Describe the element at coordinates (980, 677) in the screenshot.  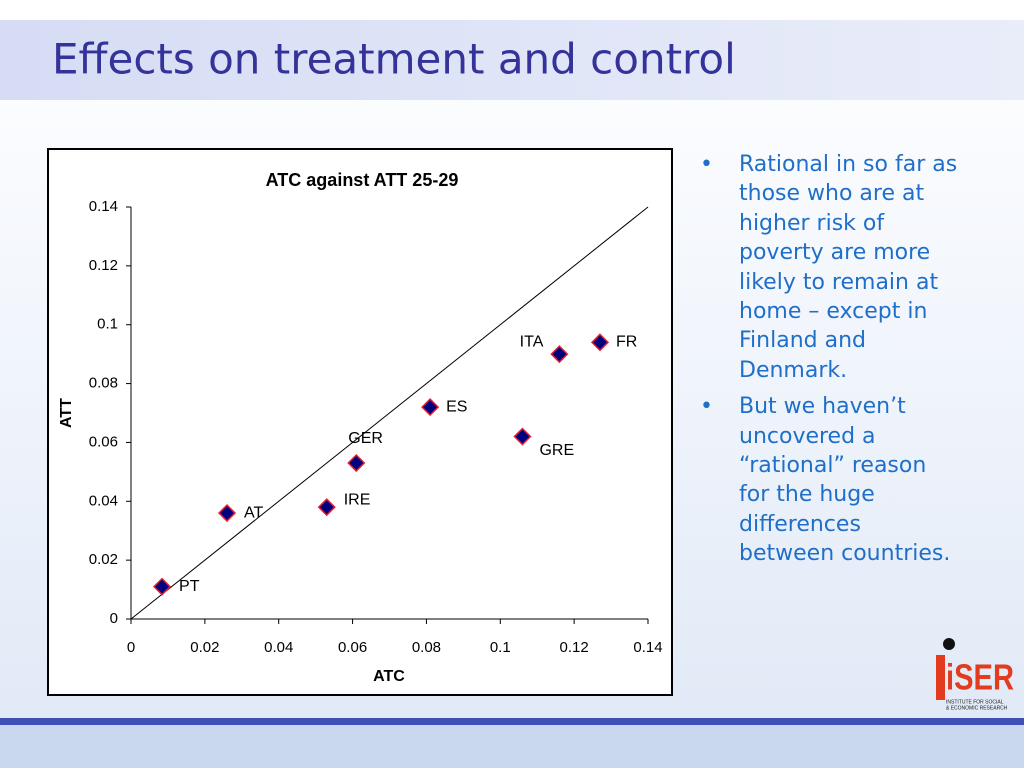
I see `logo-name: iSER` at that location.